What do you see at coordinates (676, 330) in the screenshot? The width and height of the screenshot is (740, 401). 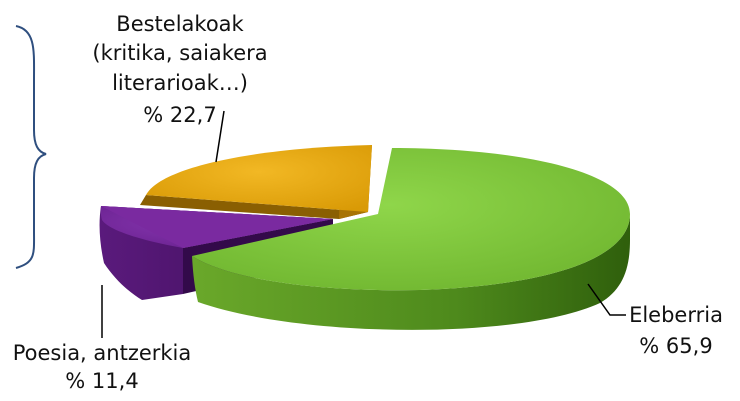 I see `label-eleberria: Eleberria % 65,9` at bounding box center [676, 330].